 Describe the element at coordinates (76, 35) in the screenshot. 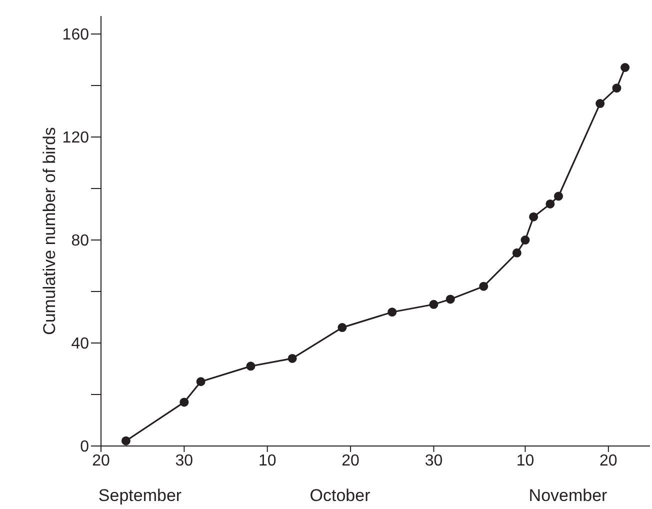

I see `y-tick-label: 160` at that location.